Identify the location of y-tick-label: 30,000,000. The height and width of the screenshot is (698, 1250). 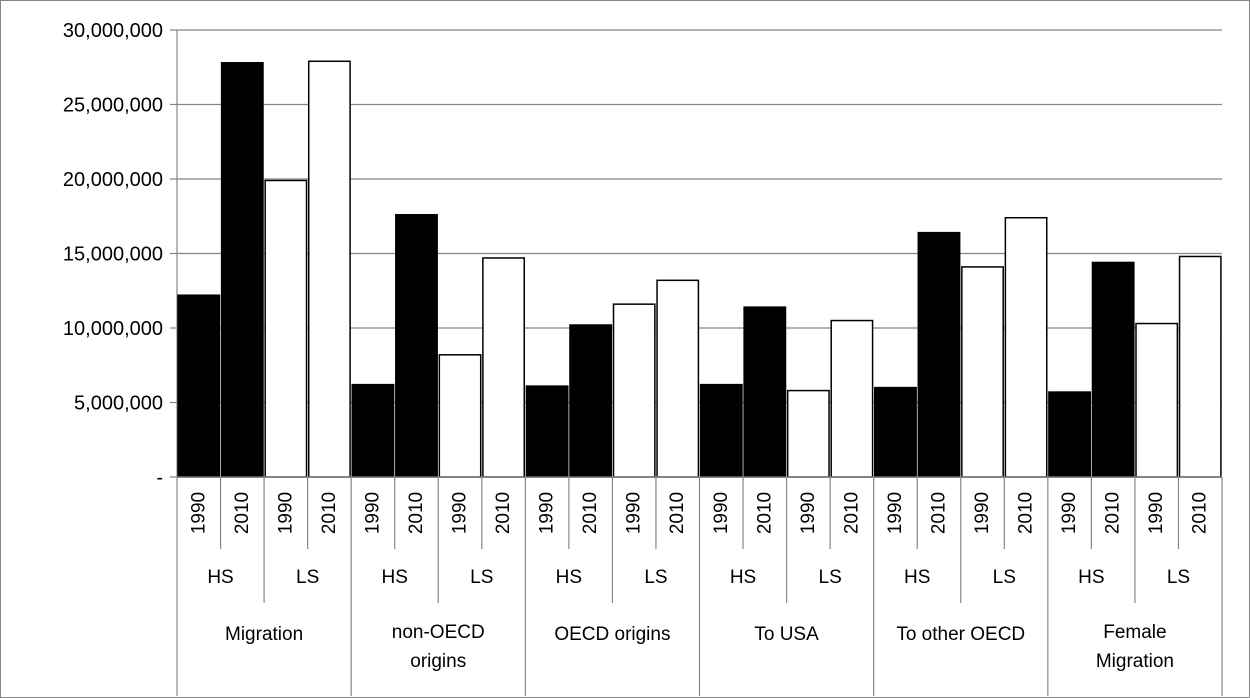
(113, 31).